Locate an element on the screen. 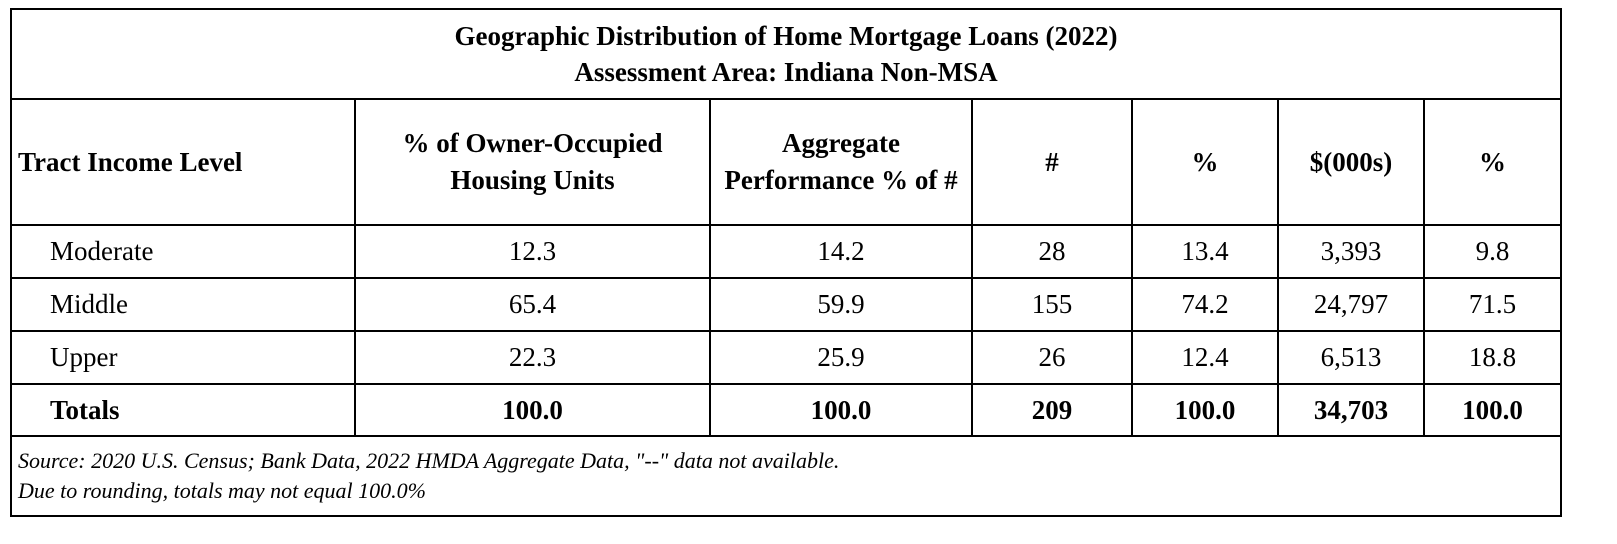 Image resolution: width=1617 pixels, height=544 pixels. table-row: Upper 22.3 25.9 26 12.4 6,513 18.8 is located at coordinates (786, 357).